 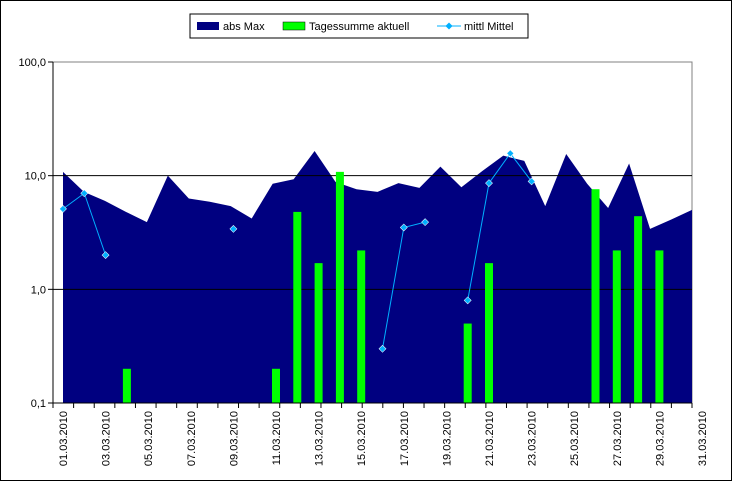 What do you see at coordinates (703, 438) in the screenshot?
I see `x-tick-label: 31.03.2010` at bounding box center [703, 438].